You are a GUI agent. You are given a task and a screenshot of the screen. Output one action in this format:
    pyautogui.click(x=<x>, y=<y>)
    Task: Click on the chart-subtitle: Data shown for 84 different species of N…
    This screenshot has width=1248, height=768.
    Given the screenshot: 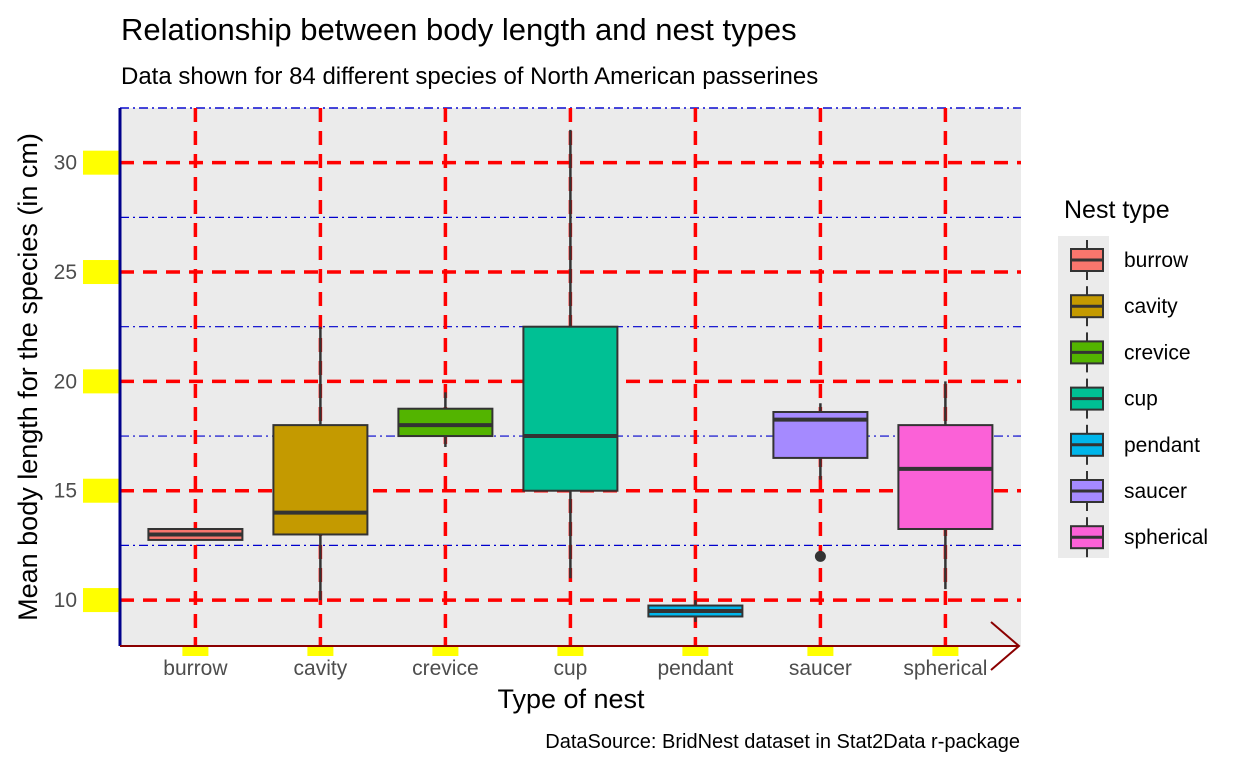 What is the action you would take?
    pyautogui.click(x=469, y=76)
    